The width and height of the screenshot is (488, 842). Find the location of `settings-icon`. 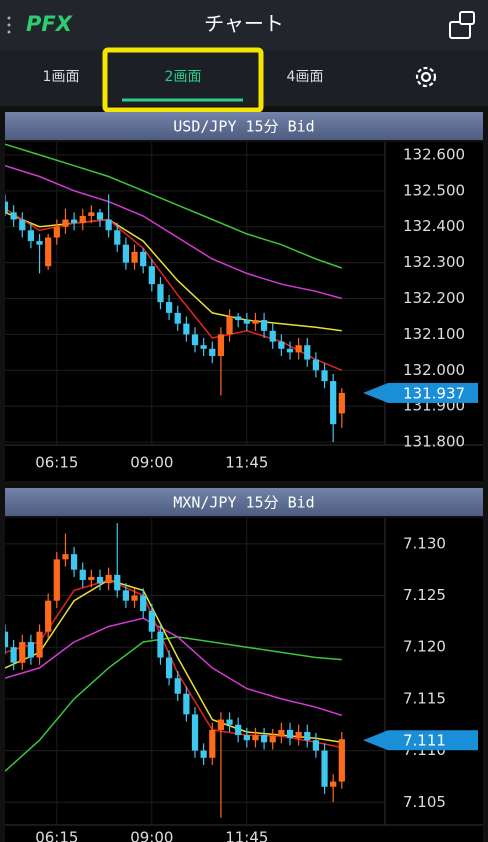

settings-icon is located at coordinates (426, 77).